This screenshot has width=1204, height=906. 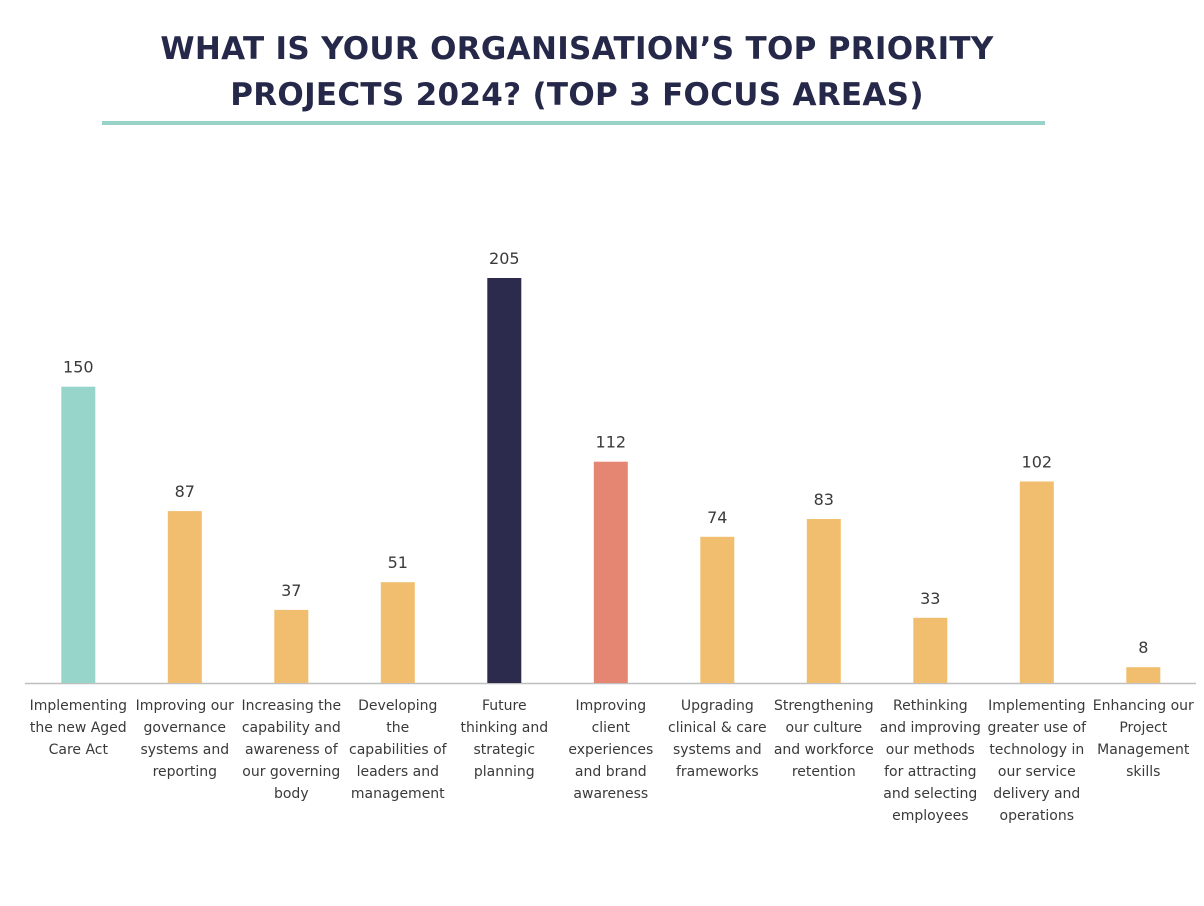 What do you see at coordinates (577, 49) in the screenshot?
I see `chart-title-line-1: WHAT IS YOUR ORGANISATION’S TOP PRIORITY` at bounding box center [577, 49].